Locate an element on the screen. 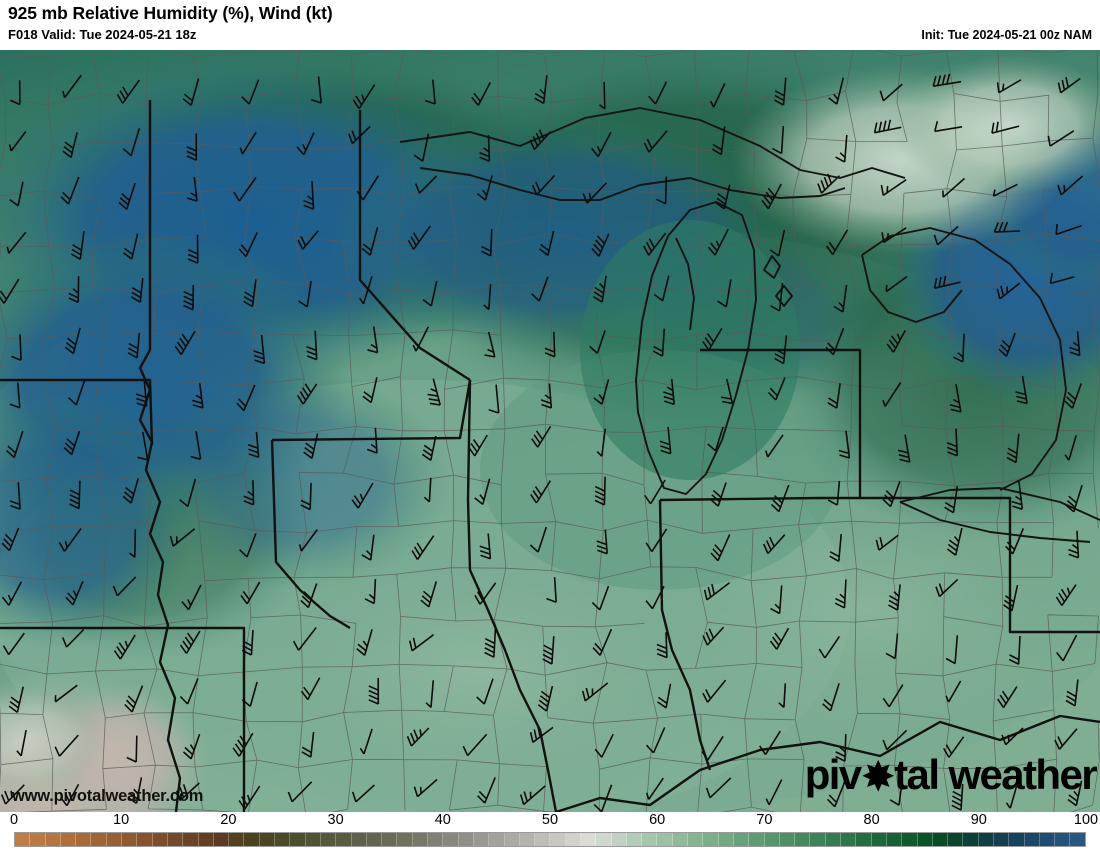 The width and height of the screenshot is (1100, 850). page-title: 925 mb Relative Humidity (%), Wind (kt) is located at coordinates (170, 13).